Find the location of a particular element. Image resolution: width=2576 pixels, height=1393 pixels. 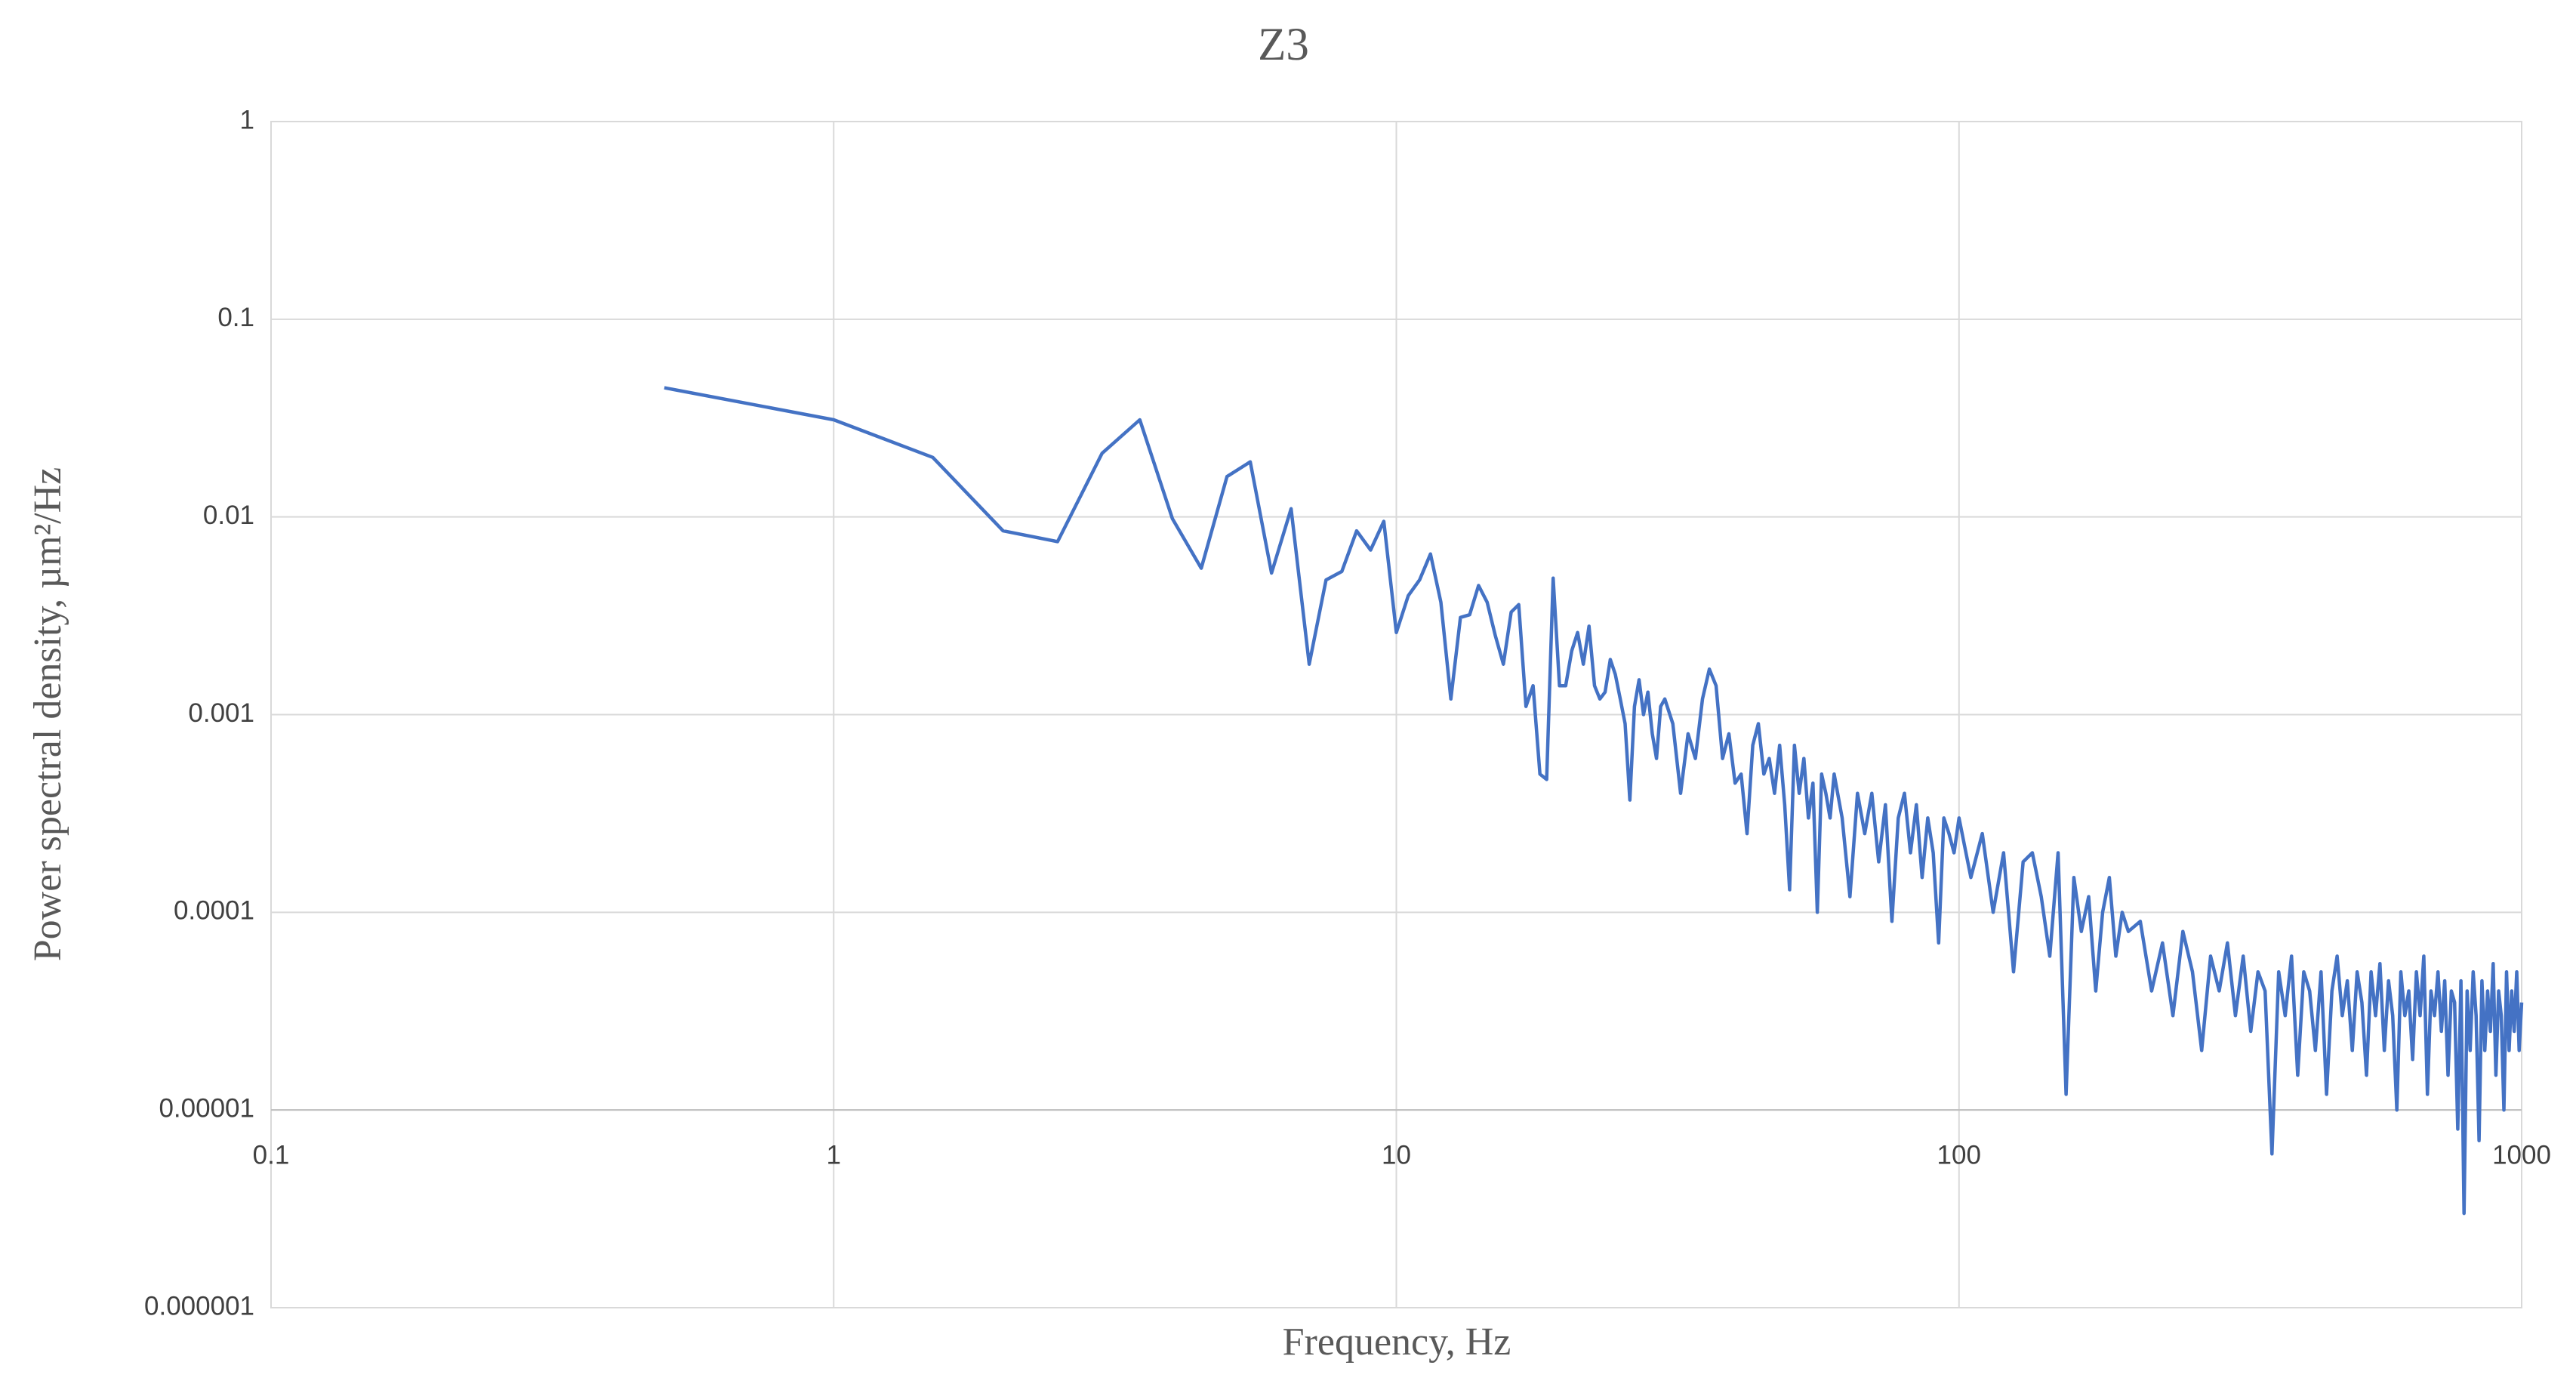

x-tick-label: 0.1 is located at coordinates (271, 1155).